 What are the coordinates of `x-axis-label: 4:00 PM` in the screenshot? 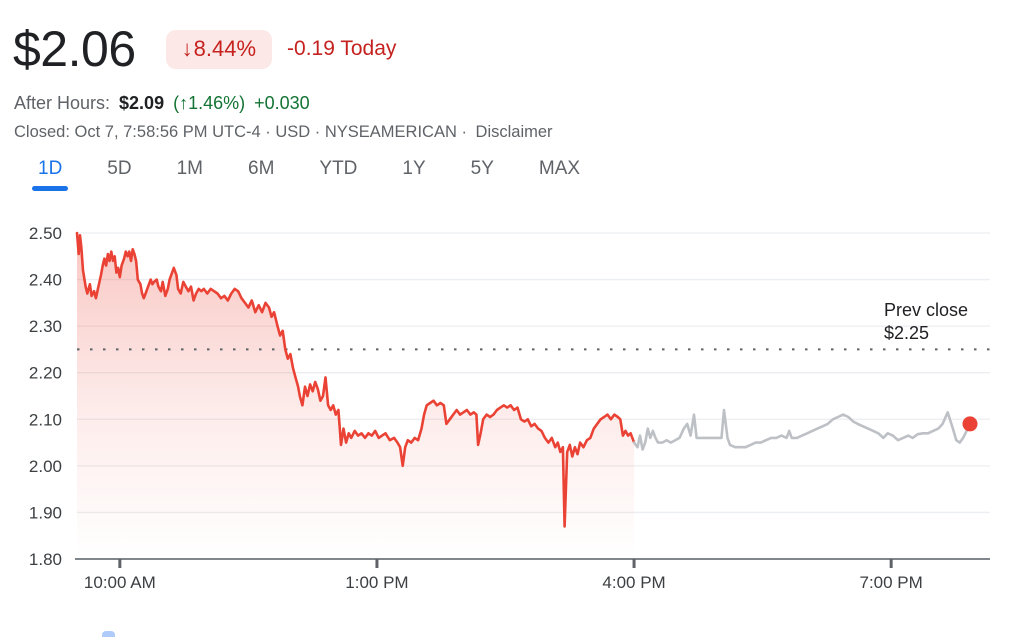 It's located at (633, 582).